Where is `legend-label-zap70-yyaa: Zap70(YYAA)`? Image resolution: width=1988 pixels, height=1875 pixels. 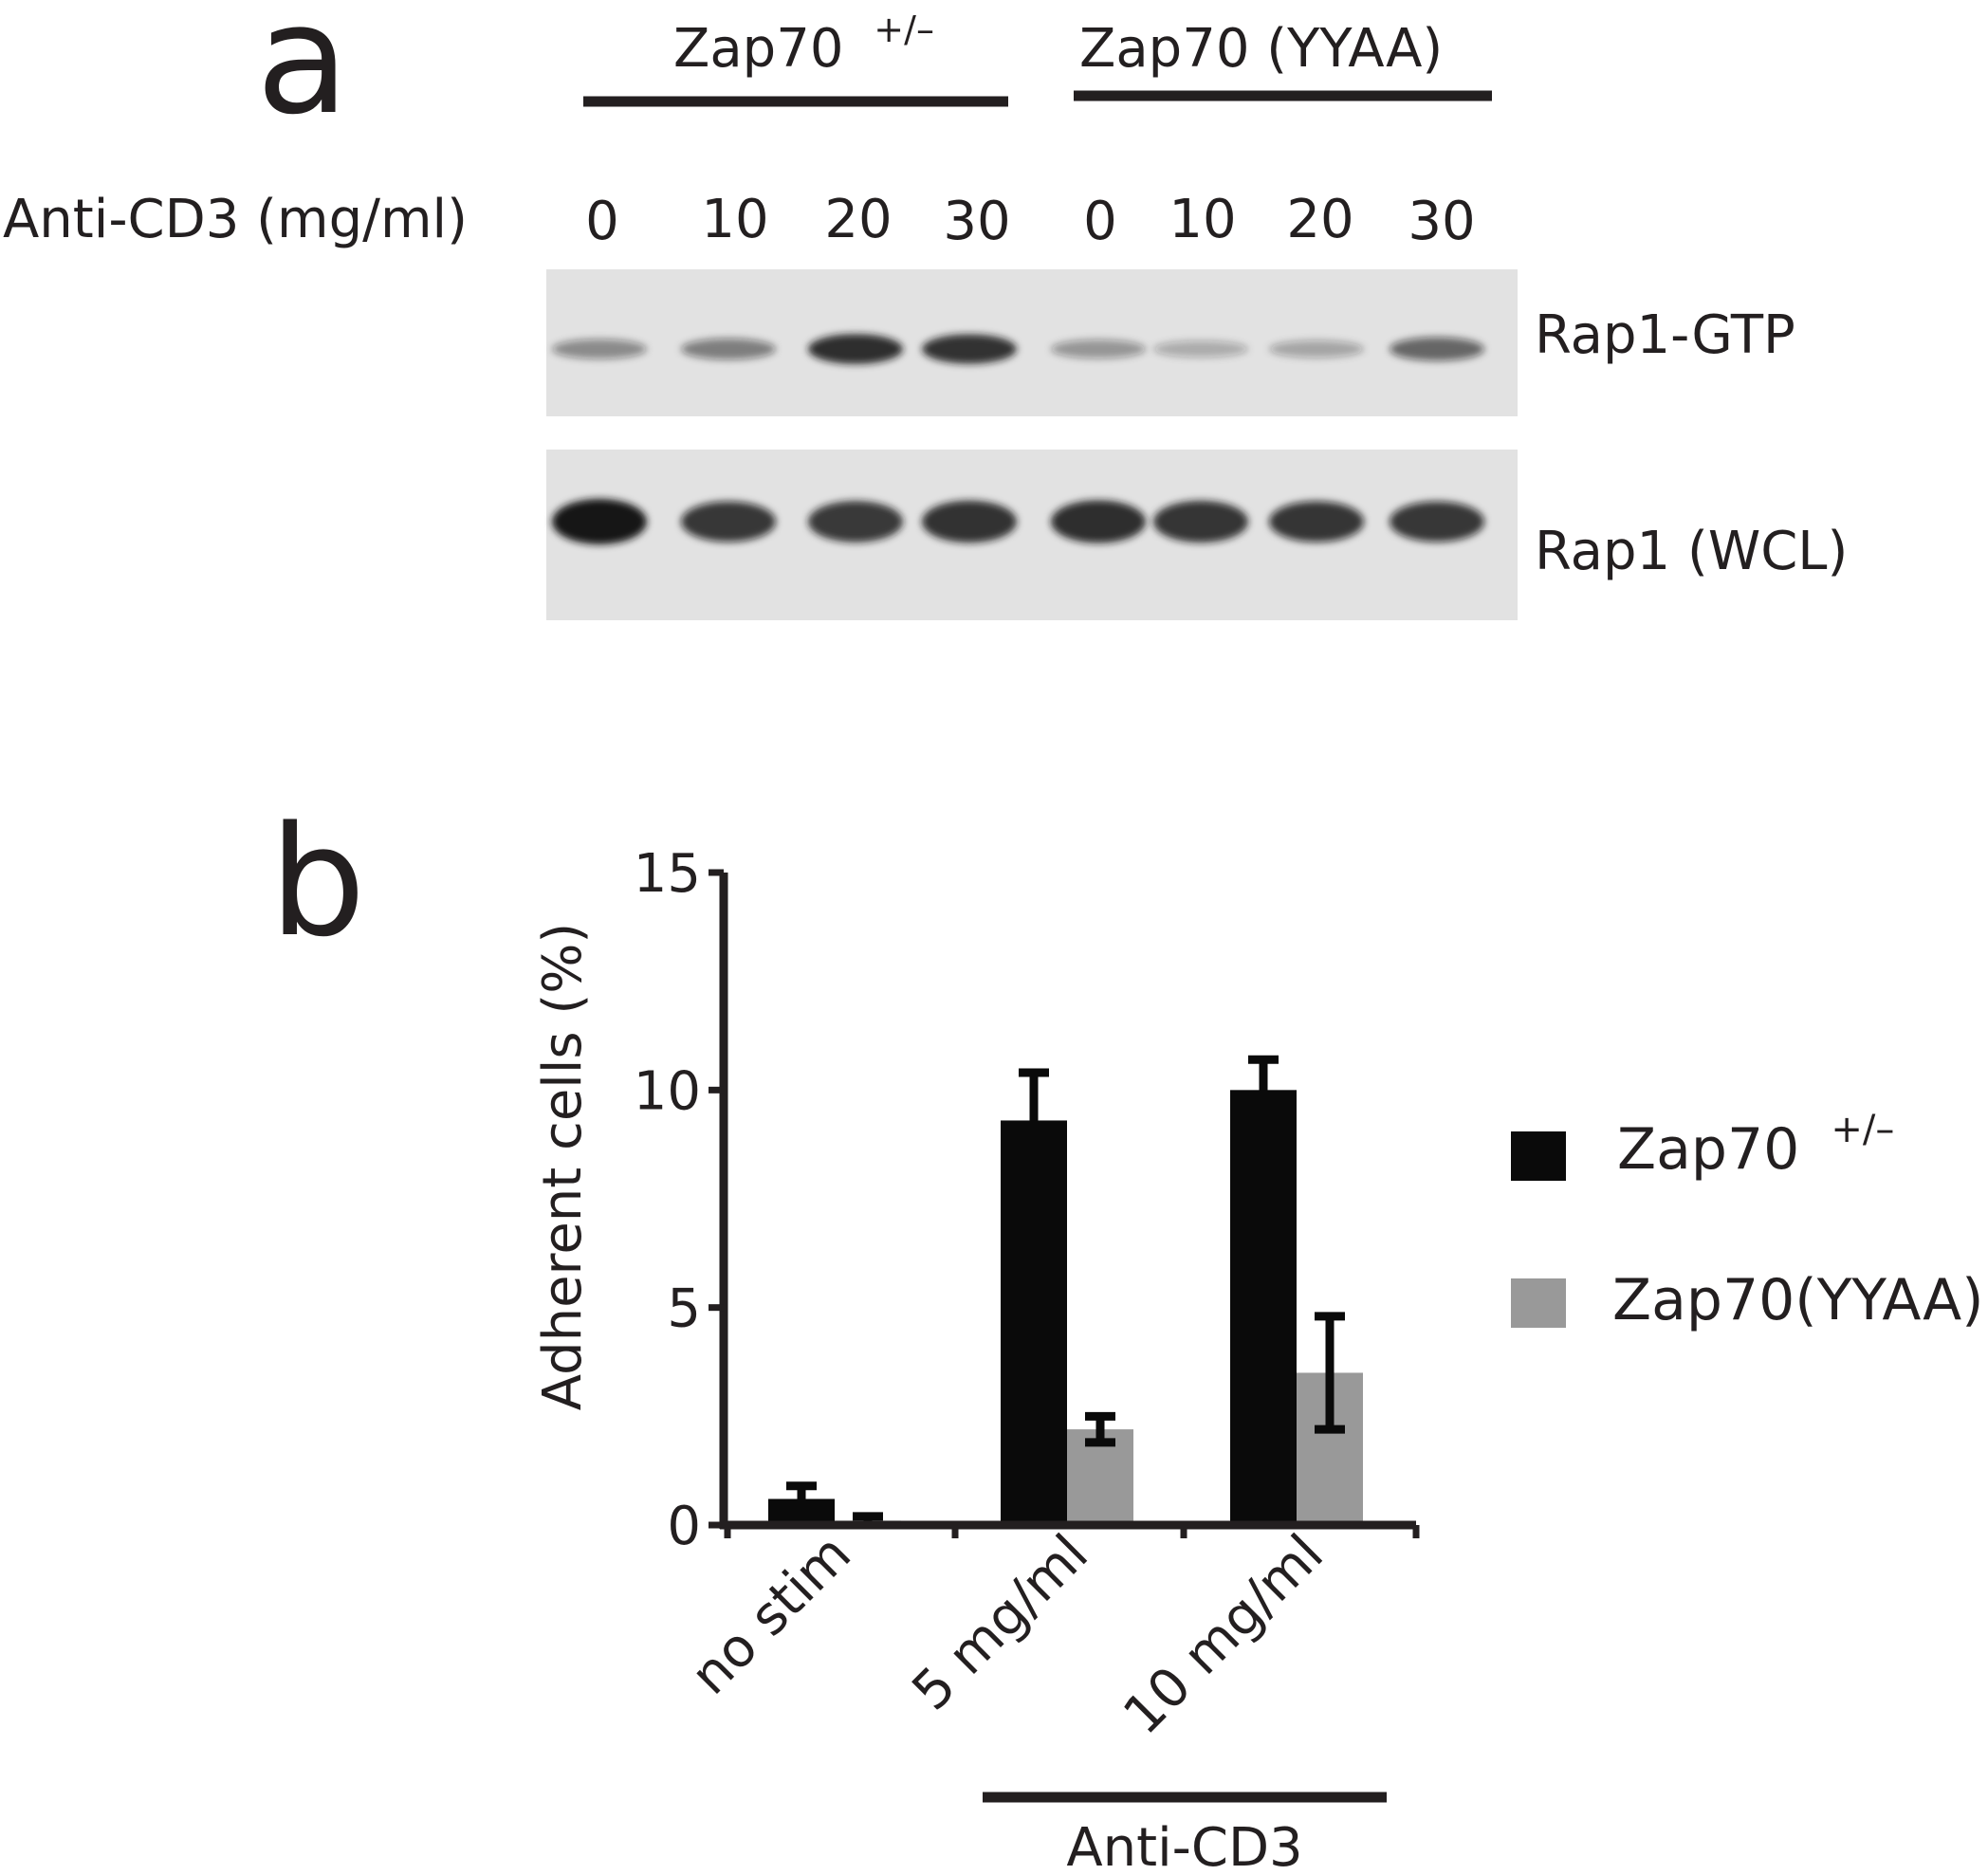
legend-label-zap70-yyaa: Zap70(YYAA) is located at coordinates (1798, 1300).